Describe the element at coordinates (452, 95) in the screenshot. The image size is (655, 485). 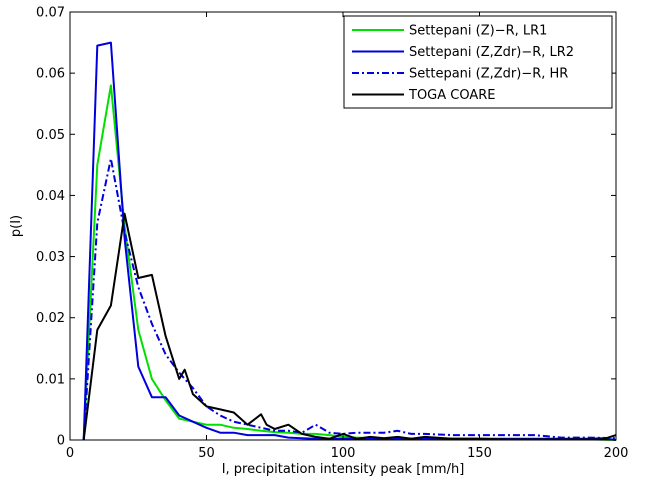
I see `legend-label: TOGA COARE` at that location.